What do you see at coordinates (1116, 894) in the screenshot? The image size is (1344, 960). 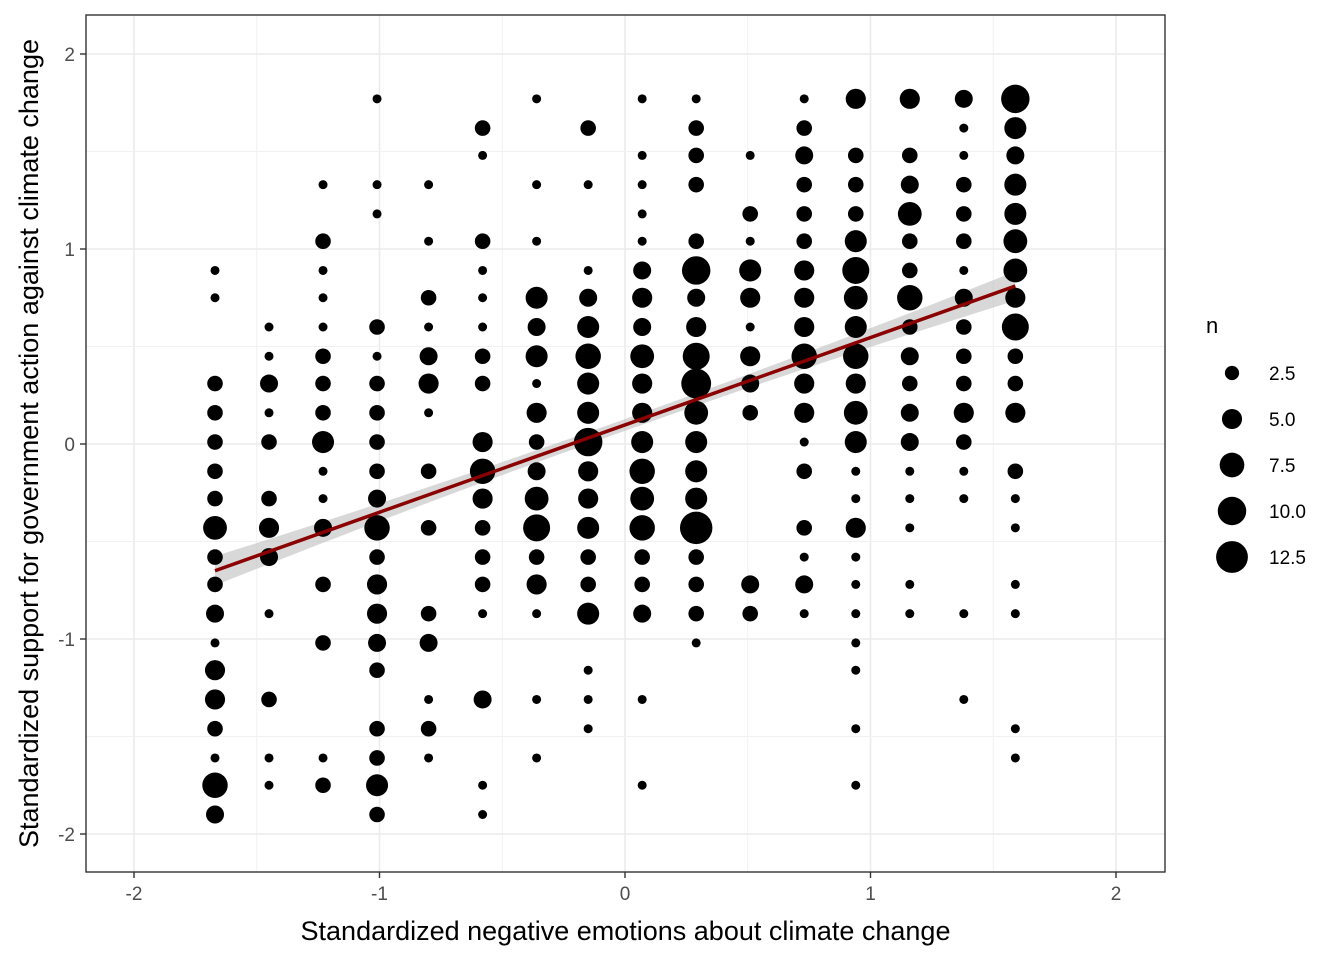 I see `x-tick-label: 2` at bounding box center [1116, 894].